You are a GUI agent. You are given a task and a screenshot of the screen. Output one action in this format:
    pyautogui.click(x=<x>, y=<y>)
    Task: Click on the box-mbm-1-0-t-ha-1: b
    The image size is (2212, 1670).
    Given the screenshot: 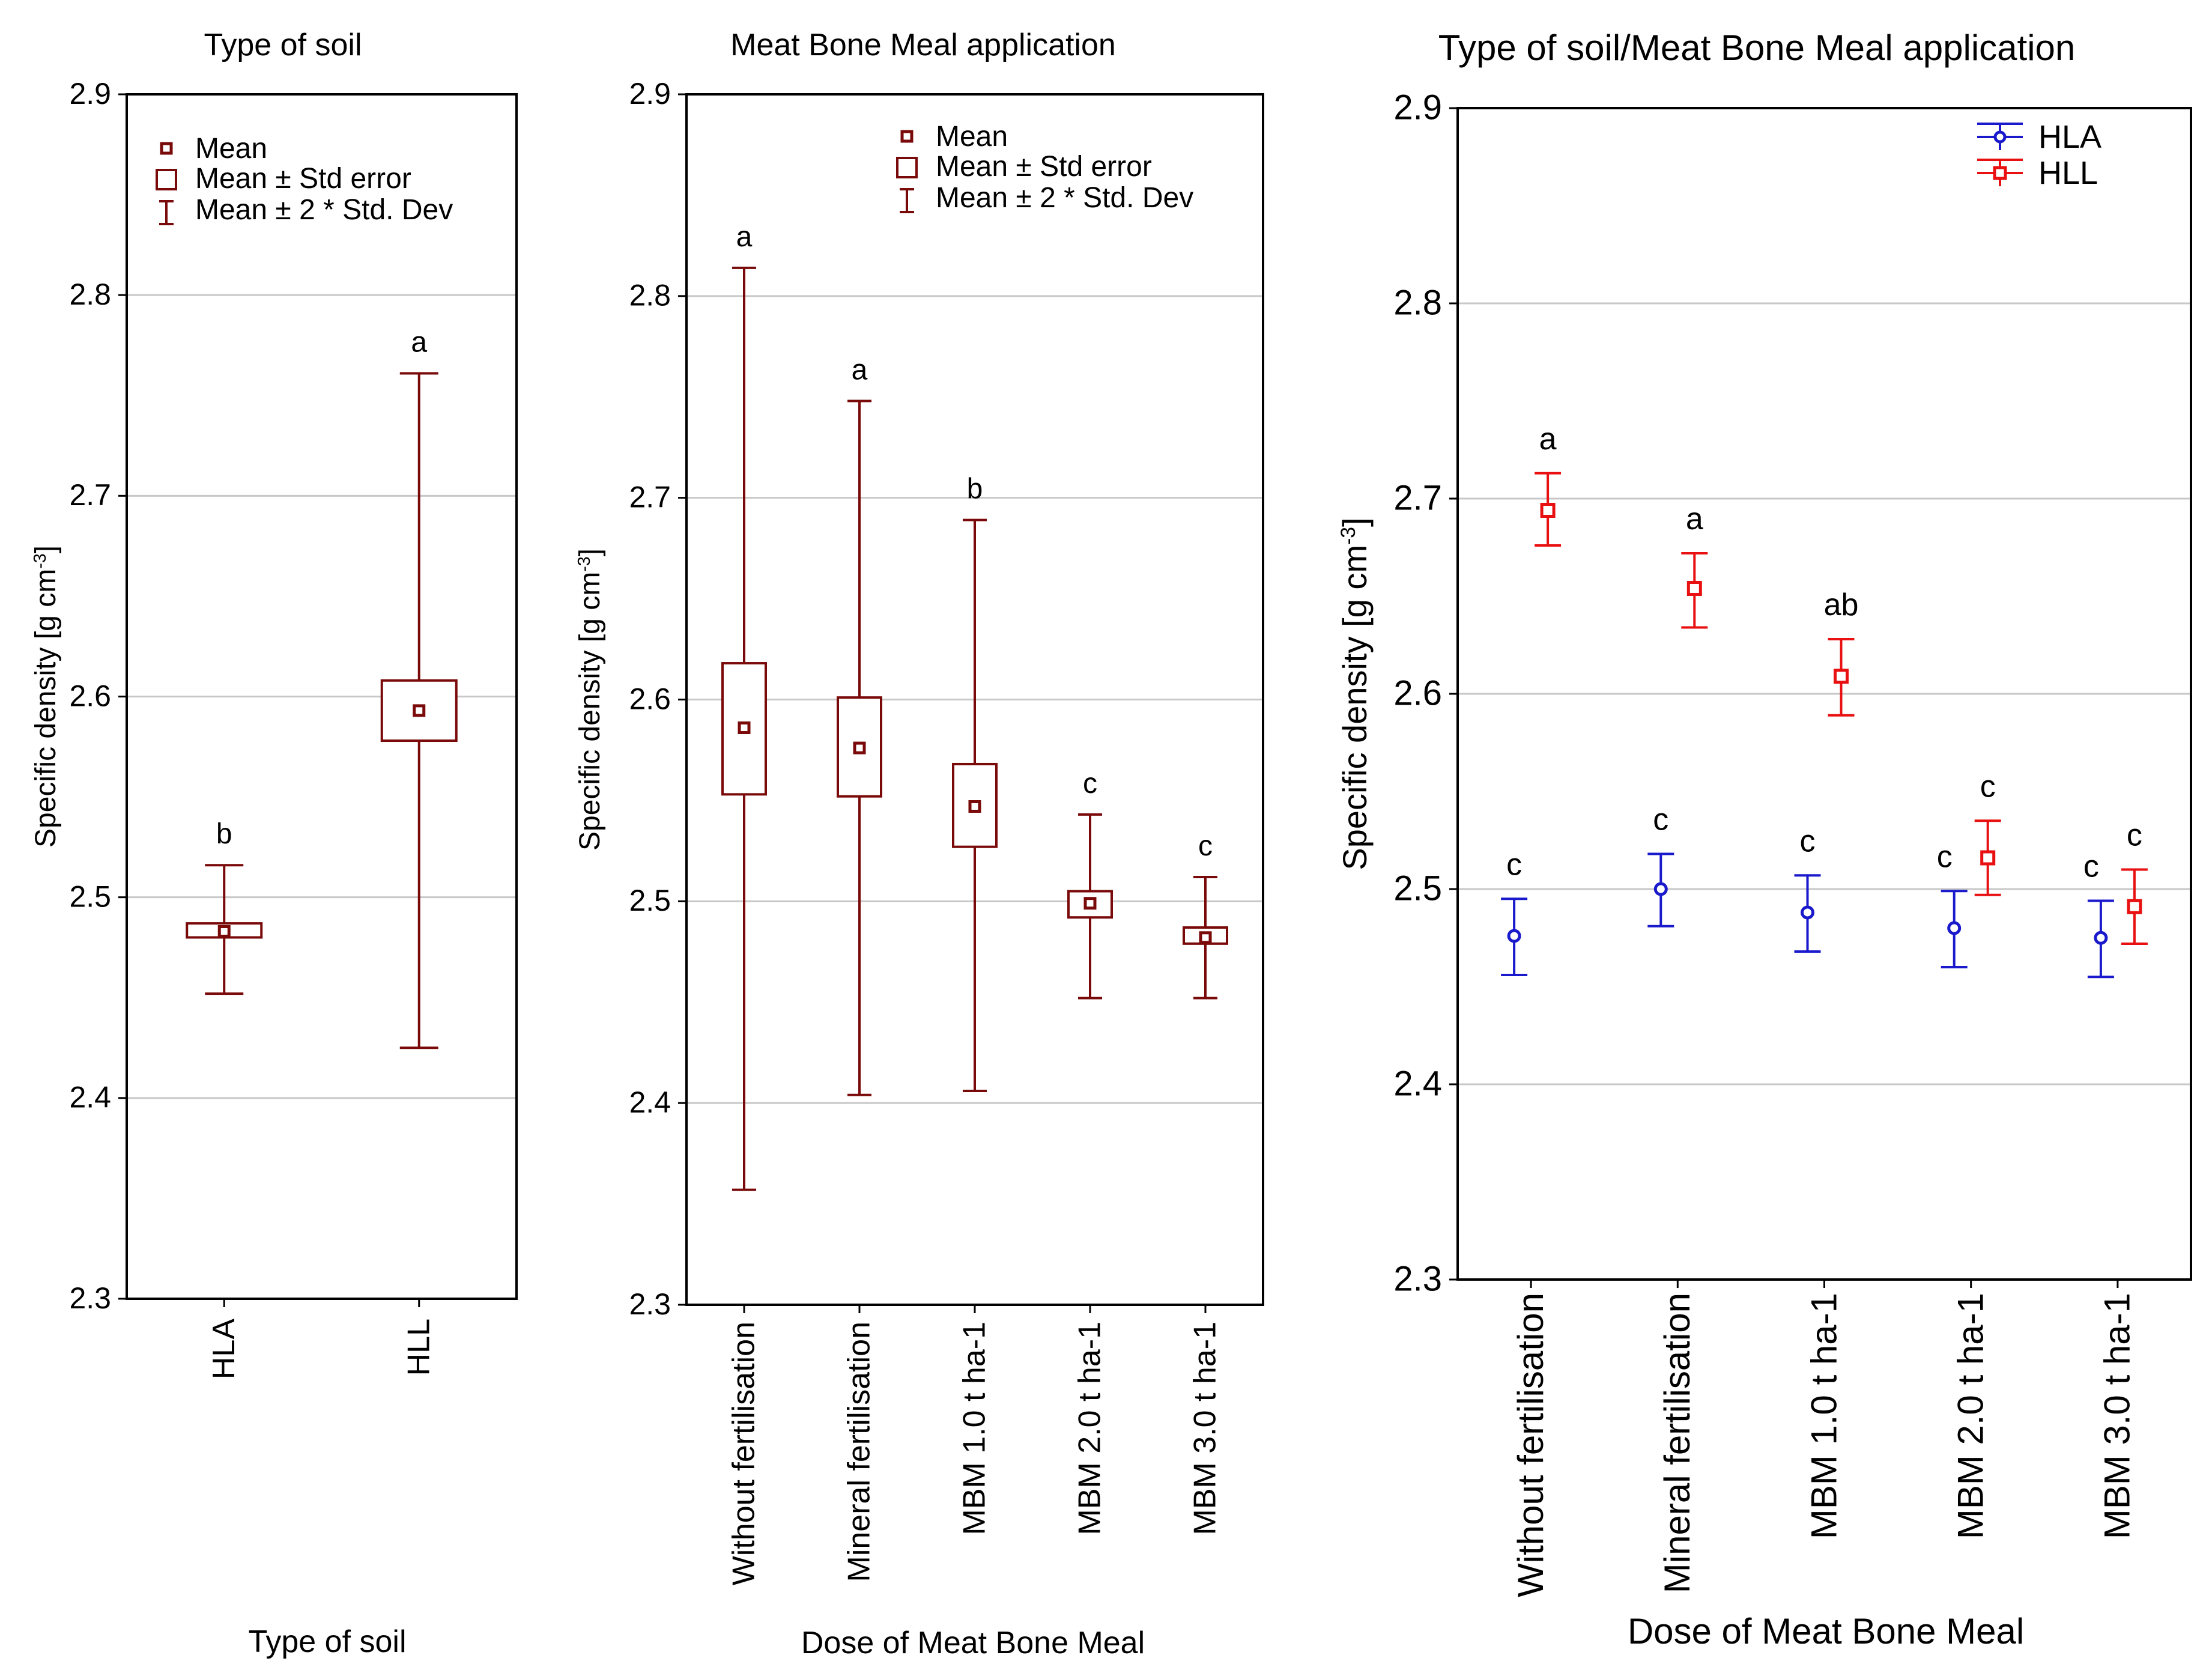 What is the action you would take?
    pyautogui.click(x=975, y=783)
    